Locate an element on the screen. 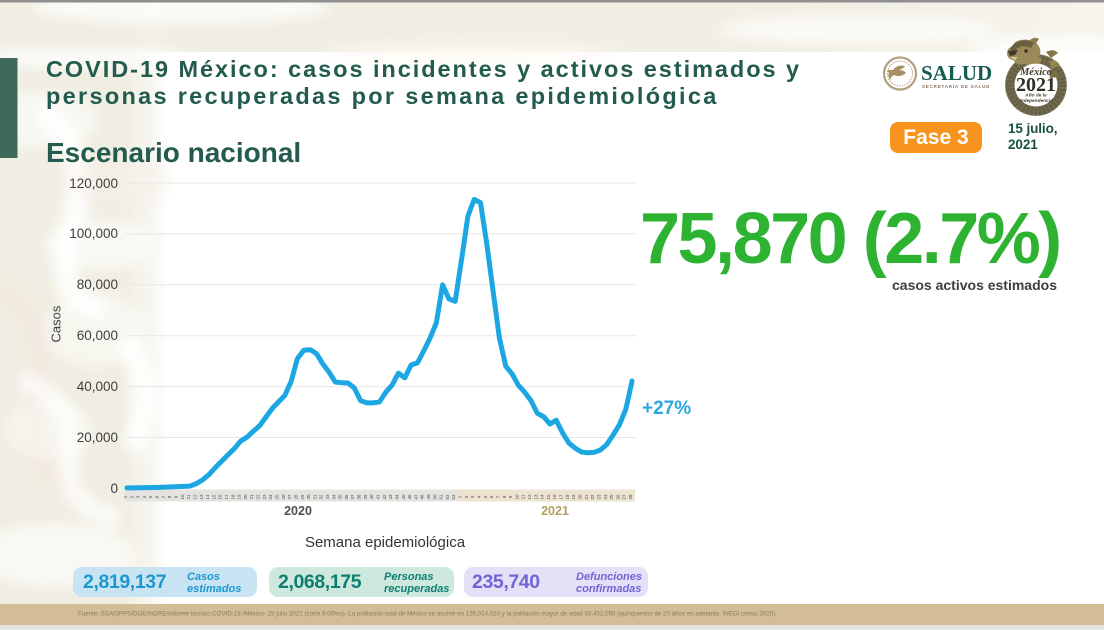  svg-text: 50 is located at coordinates (434, 497).